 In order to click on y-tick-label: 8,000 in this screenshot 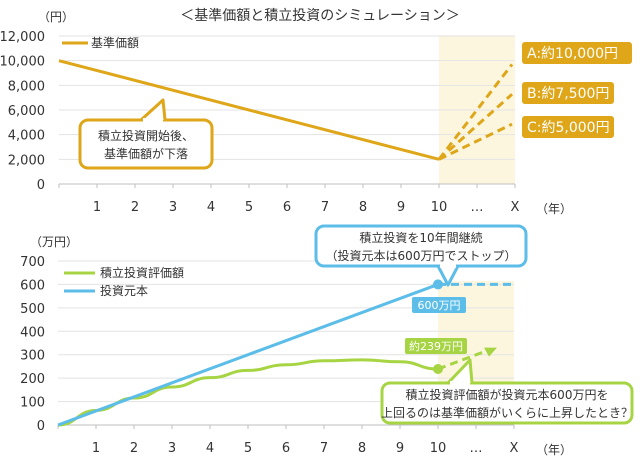, I will do `click(26, 86)`.